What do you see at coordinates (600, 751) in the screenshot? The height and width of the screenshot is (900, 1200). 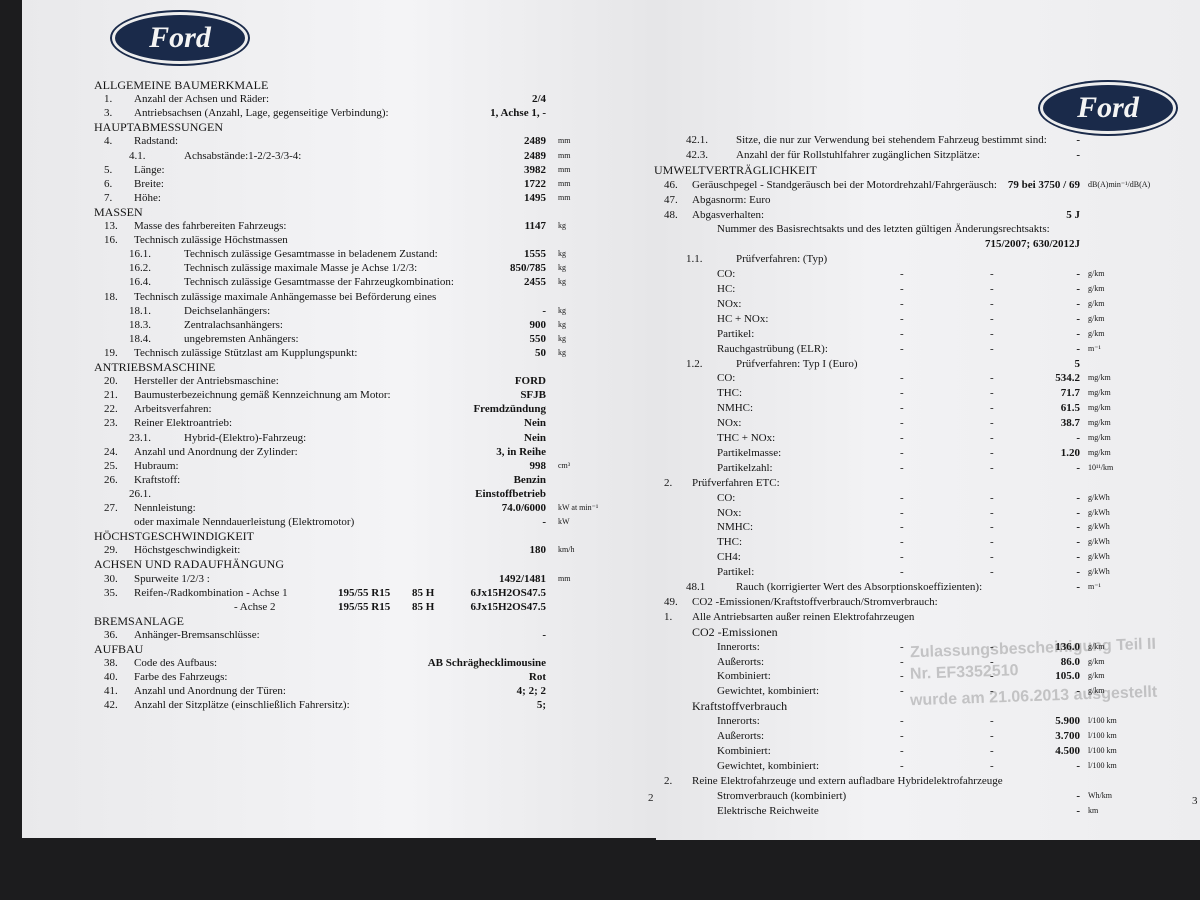 I see `field-row: Kombiniert: - - 4.500 l/100 km` at bounding box center [600, 751].